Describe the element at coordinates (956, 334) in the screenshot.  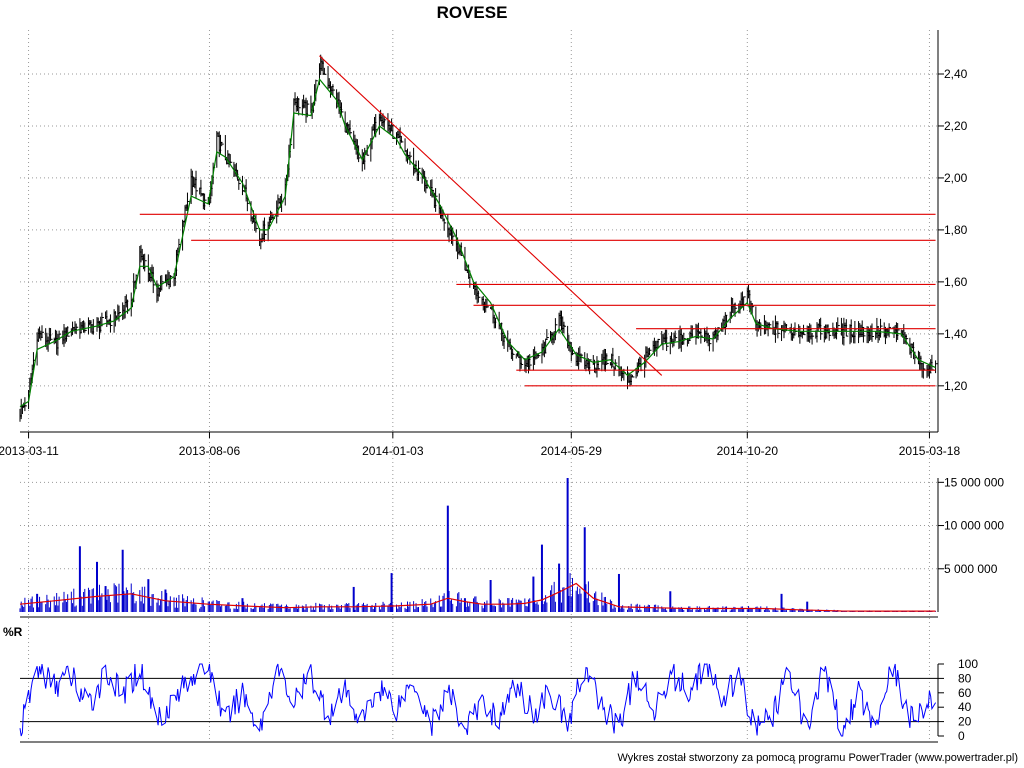
I see `y-tick-label: 1,40` at that location.